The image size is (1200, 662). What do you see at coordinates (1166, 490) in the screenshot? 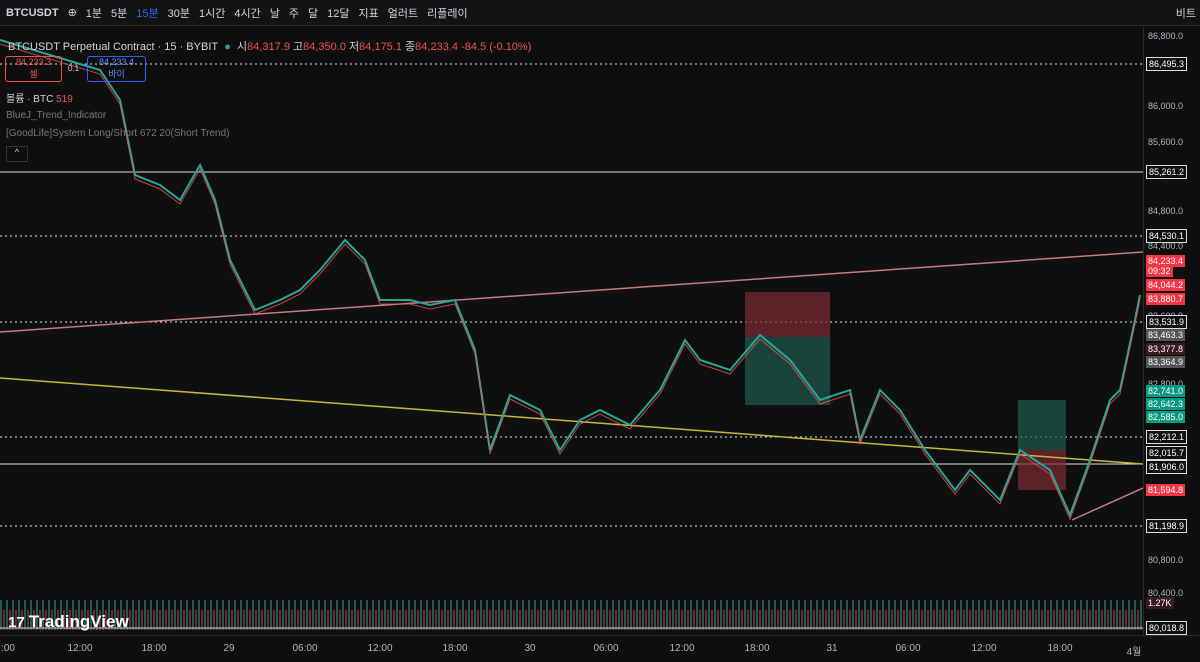
I see `price-label: 81,594.8` at bounding box center [1166, 490].